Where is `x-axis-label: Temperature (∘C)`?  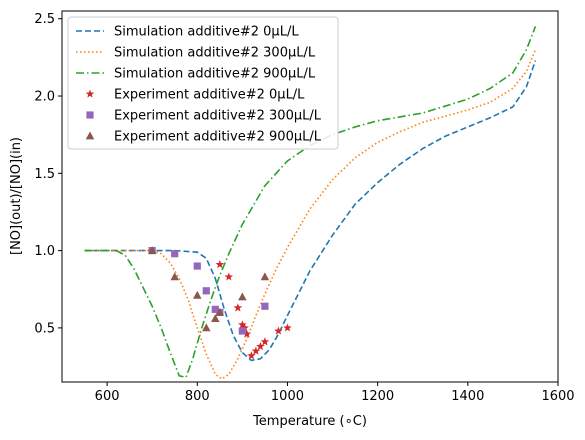
x-axis-label: Temperature (∘C) is located at coordinates (309, 421).